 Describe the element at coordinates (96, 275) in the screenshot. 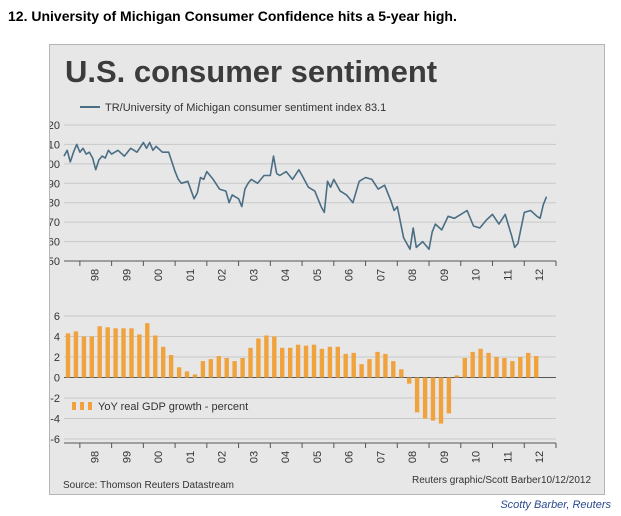

I see `sentiment-x-tick-label: 98` at that location.